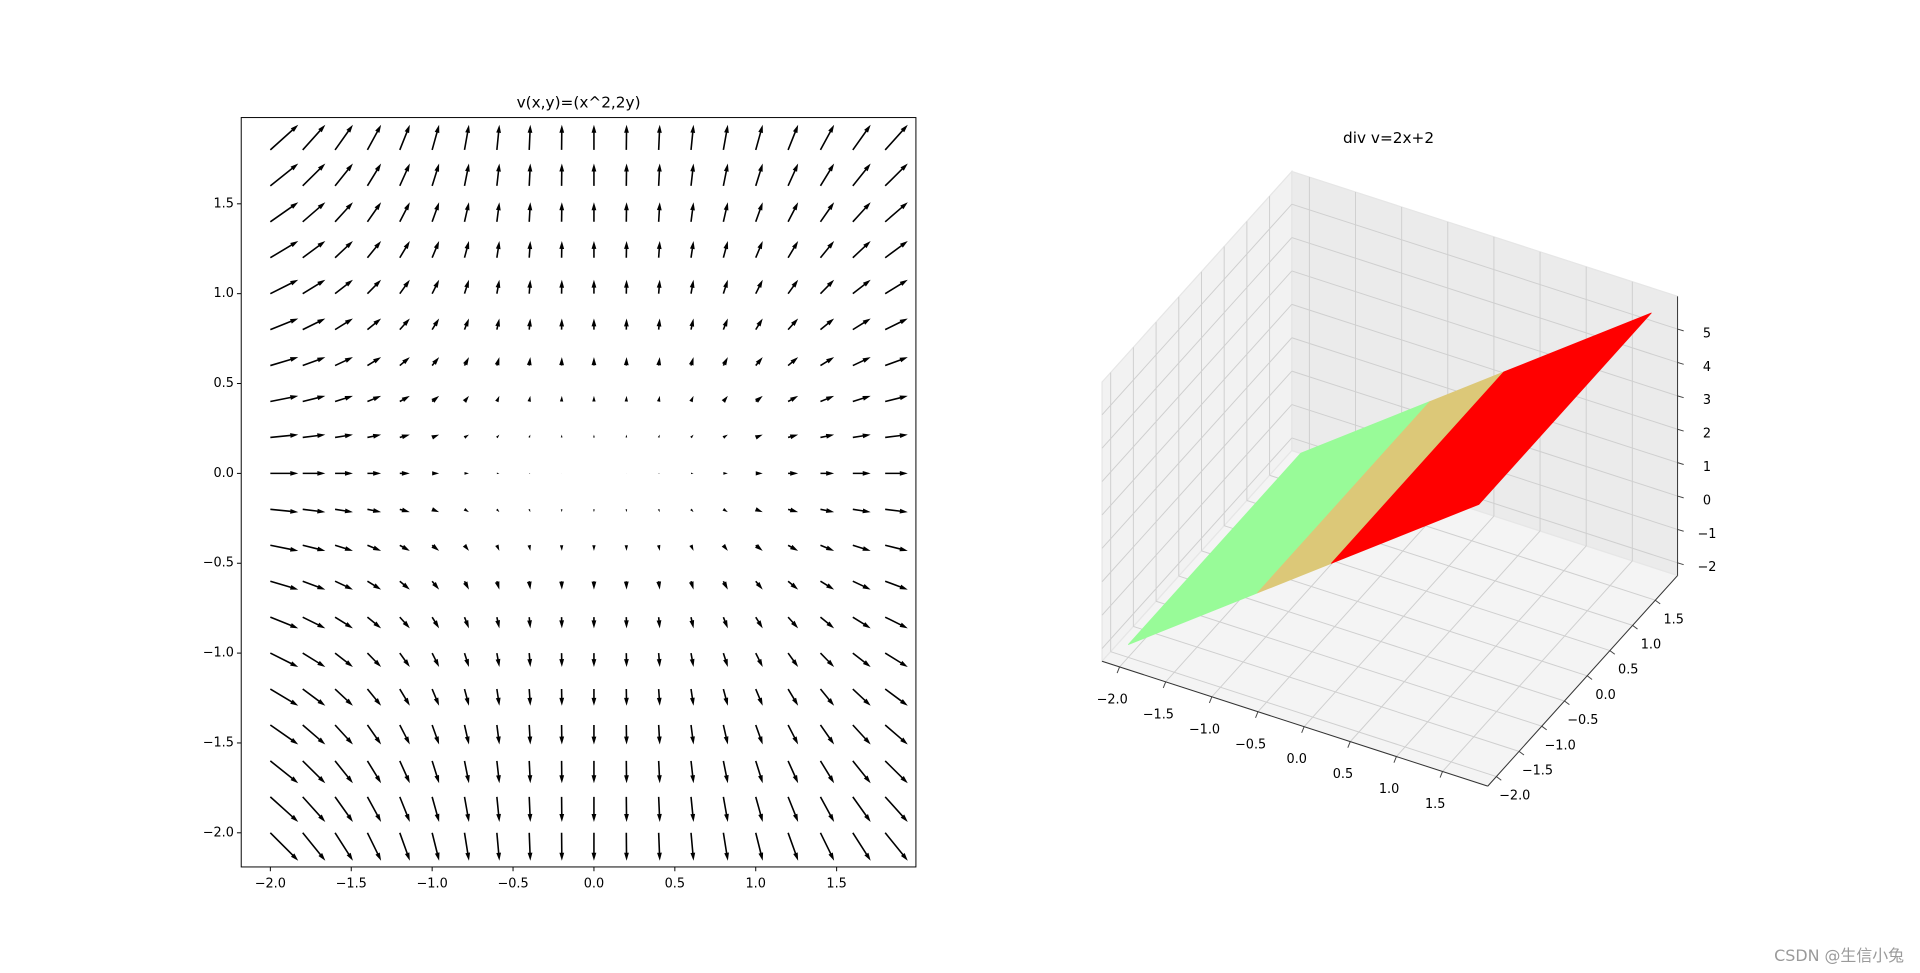 The image size is (1920, 973). What do you see at coordinates (1707, 467) in the screenshot?
I see `z-tick-label: 1` at bounding box center [1707, 467].